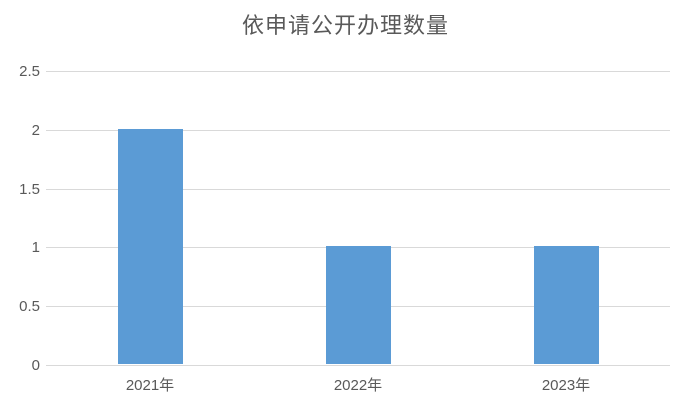  I want to click on y-tick-label: 0, so click(35, 365).